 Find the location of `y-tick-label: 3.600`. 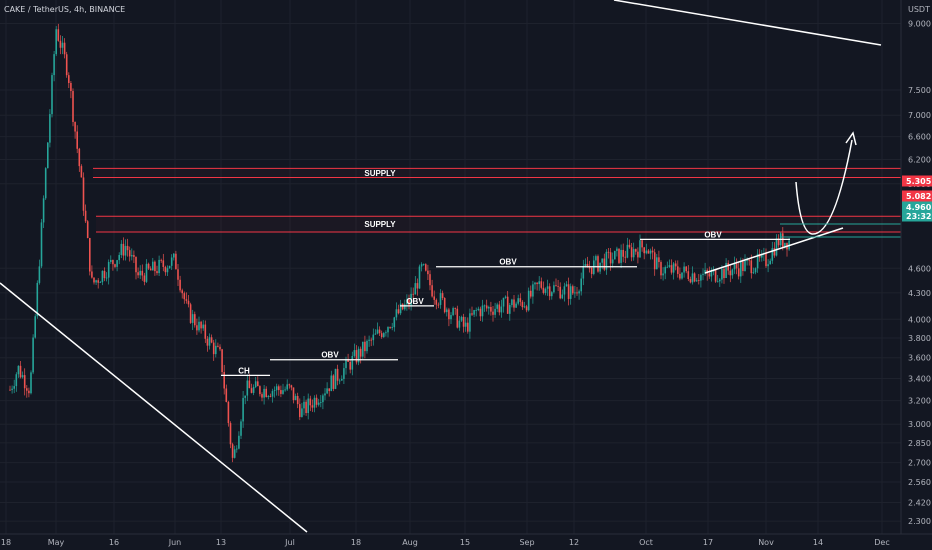

y-tick-label: 3.600 is located at coordinates (919, 358).